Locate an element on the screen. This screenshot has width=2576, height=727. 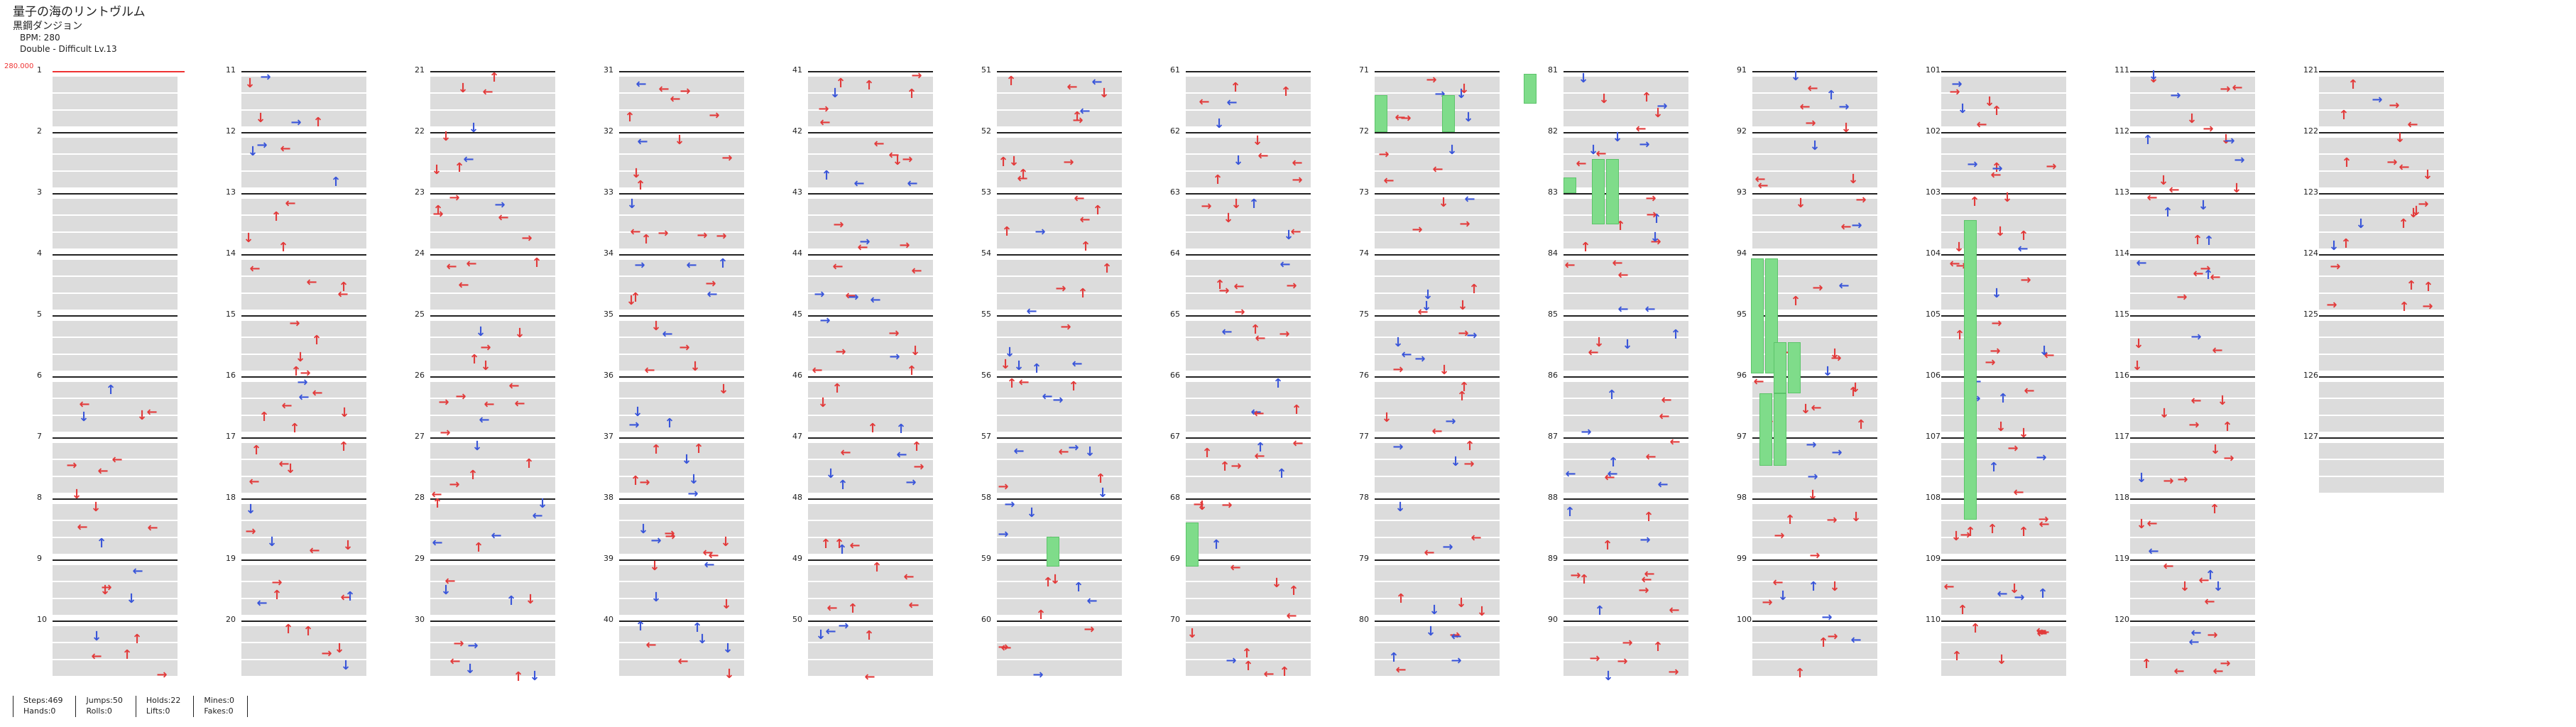
measure-number: 14 is located at coordinates (231, 253).